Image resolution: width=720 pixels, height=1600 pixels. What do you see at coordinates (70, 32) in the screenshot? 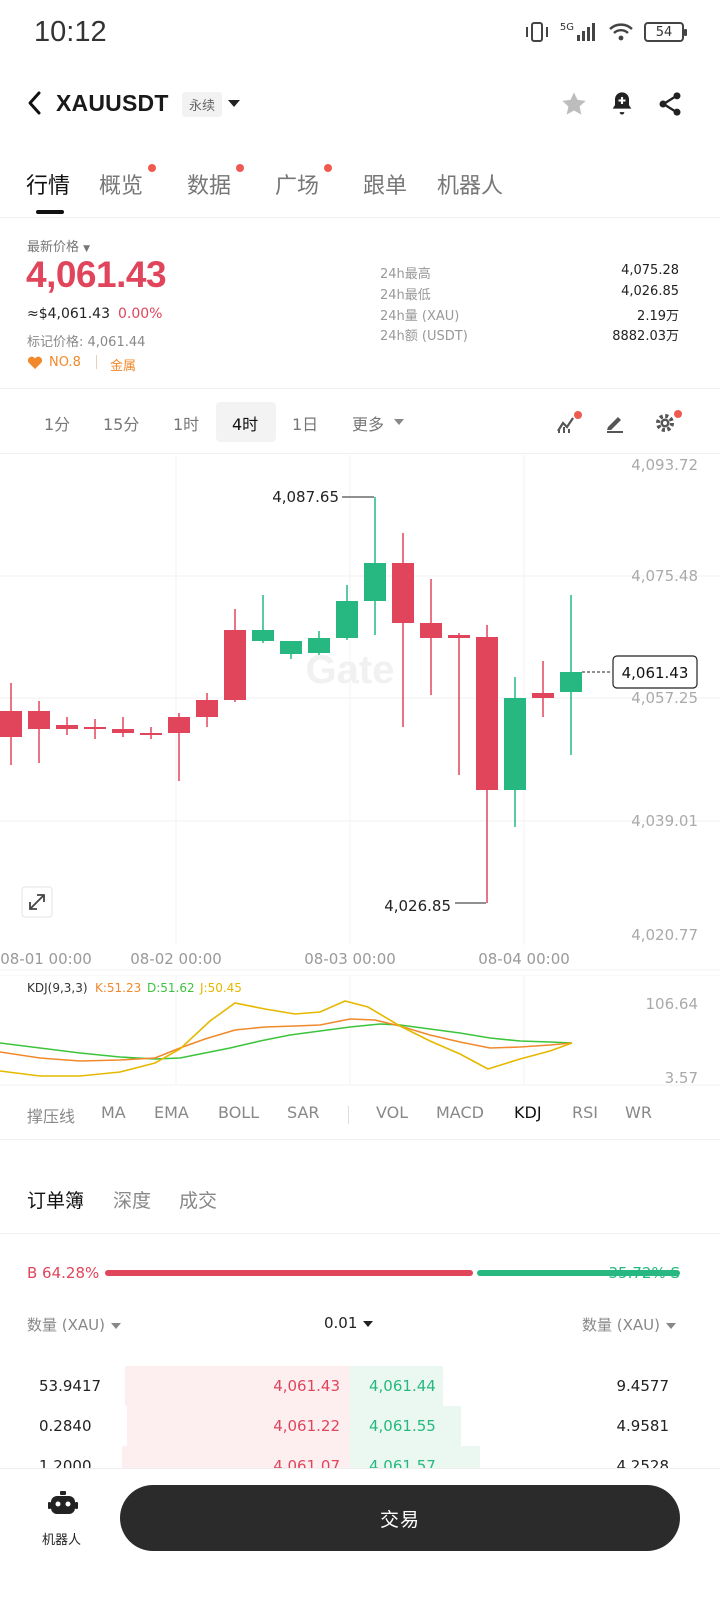
I see `status-time: 10:12` at bounding box center [70, 32].